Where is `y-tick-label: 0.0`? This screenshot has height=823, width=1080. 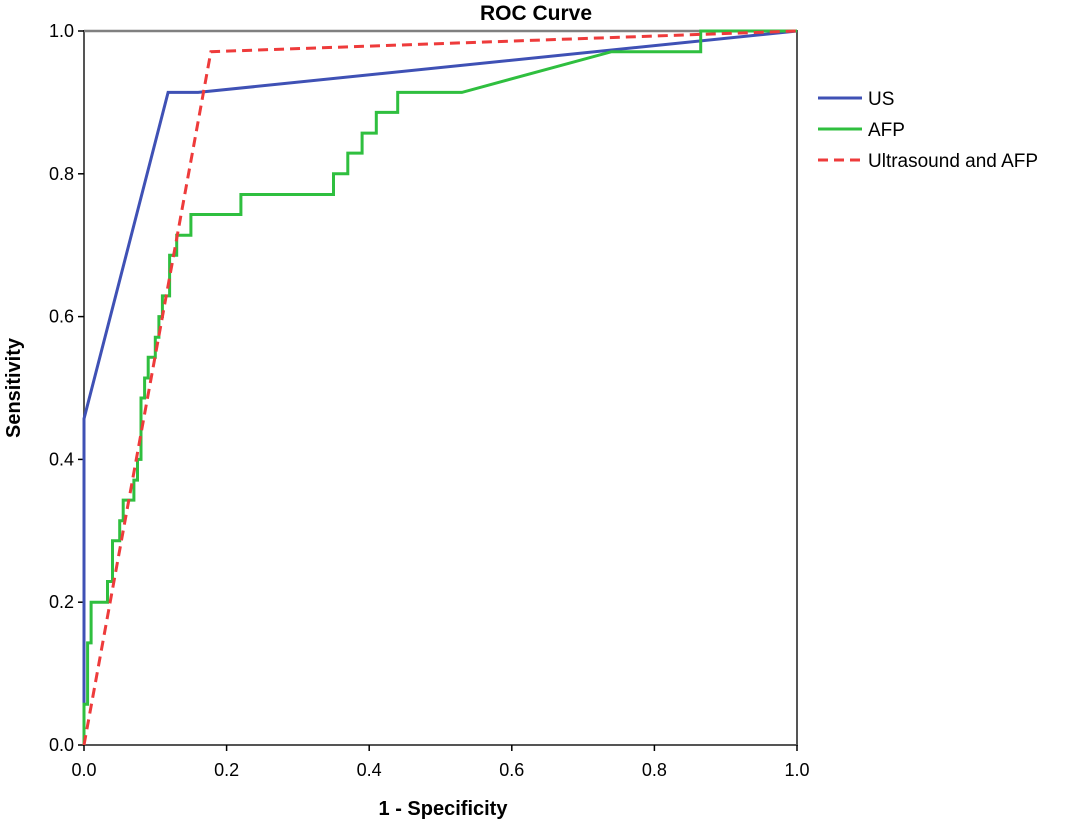
y-tick-label: 0.0 is located at coordinates (61, 745).